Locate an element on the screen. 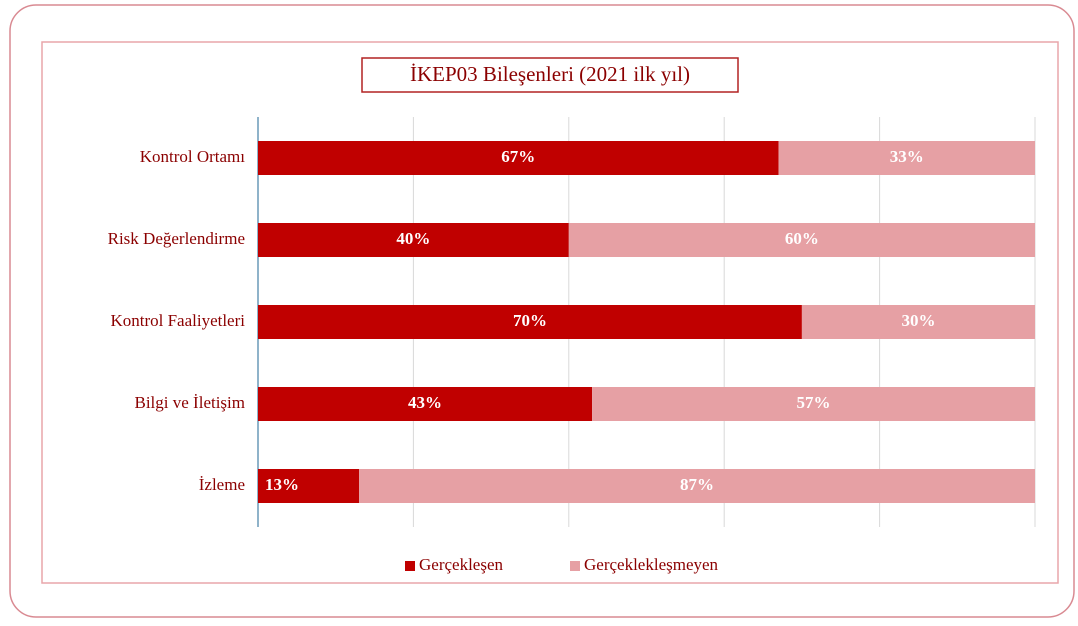 The width and height of the screenshot is (1078, 626). value-label: 30% is located at coordinates (918, 320).